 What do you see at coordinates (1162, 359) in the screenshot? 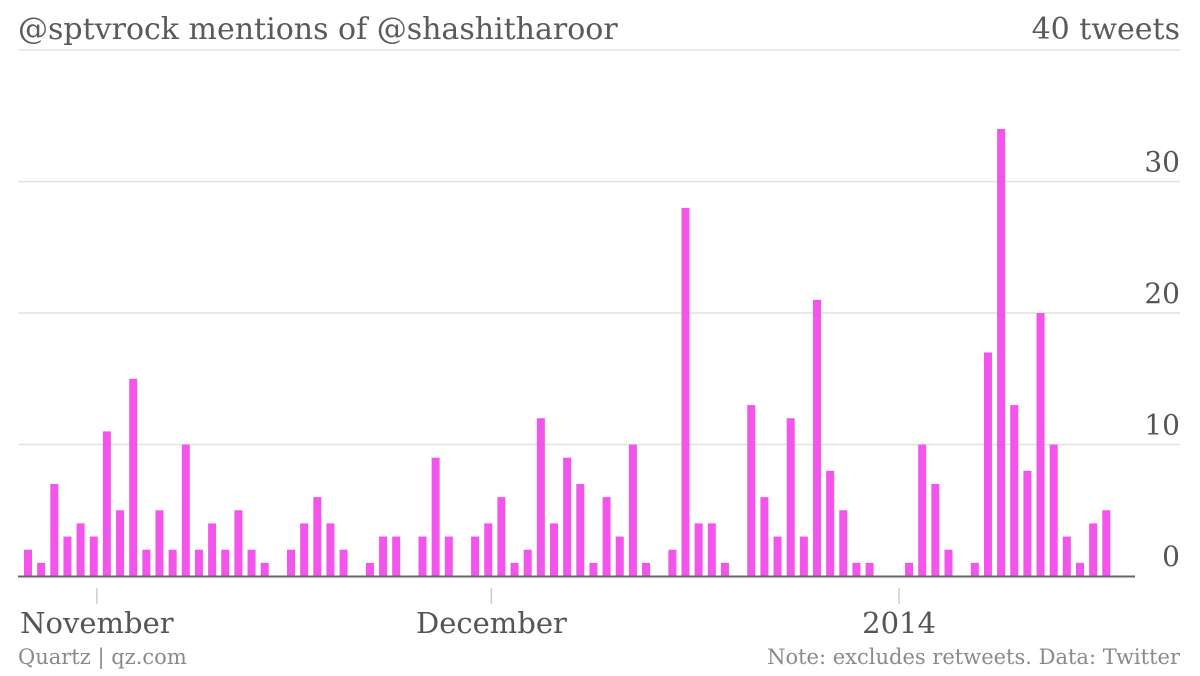
I see `y-axis: 0 10 20 30` at bounding box center [1162, 359].